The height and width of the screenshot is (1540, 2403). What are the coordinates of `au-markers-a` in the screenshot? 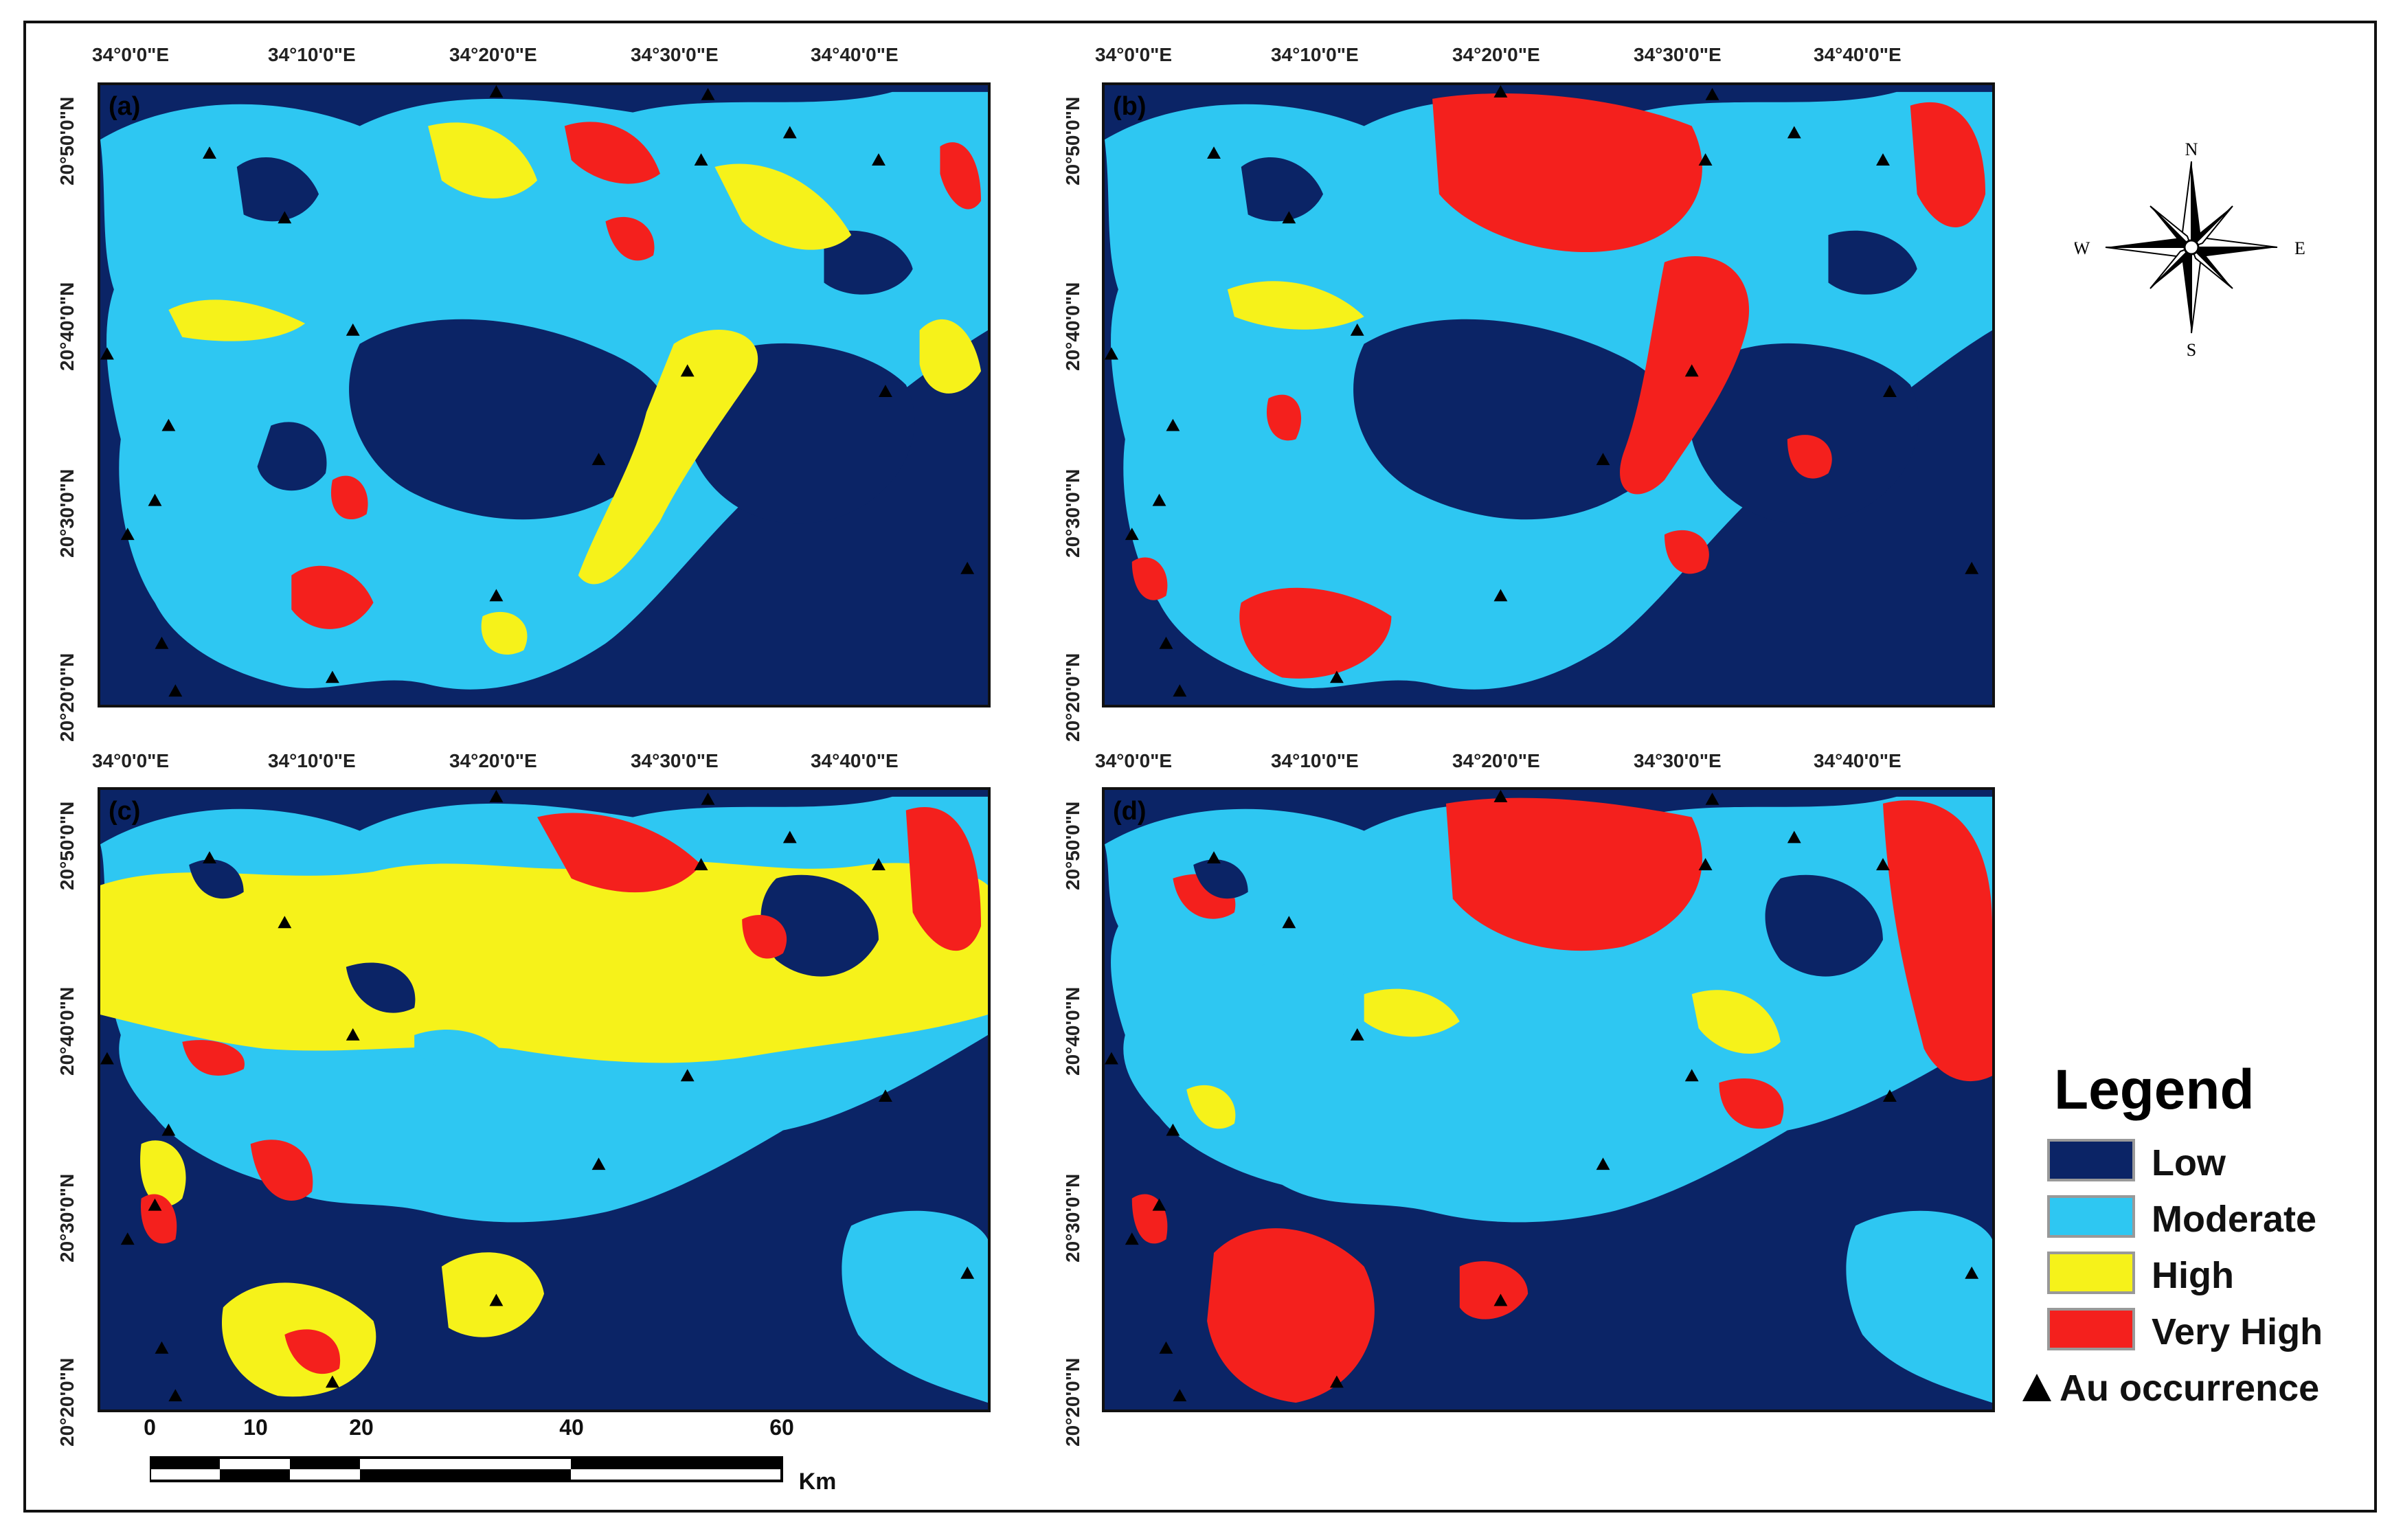 It's located at (537, 391).